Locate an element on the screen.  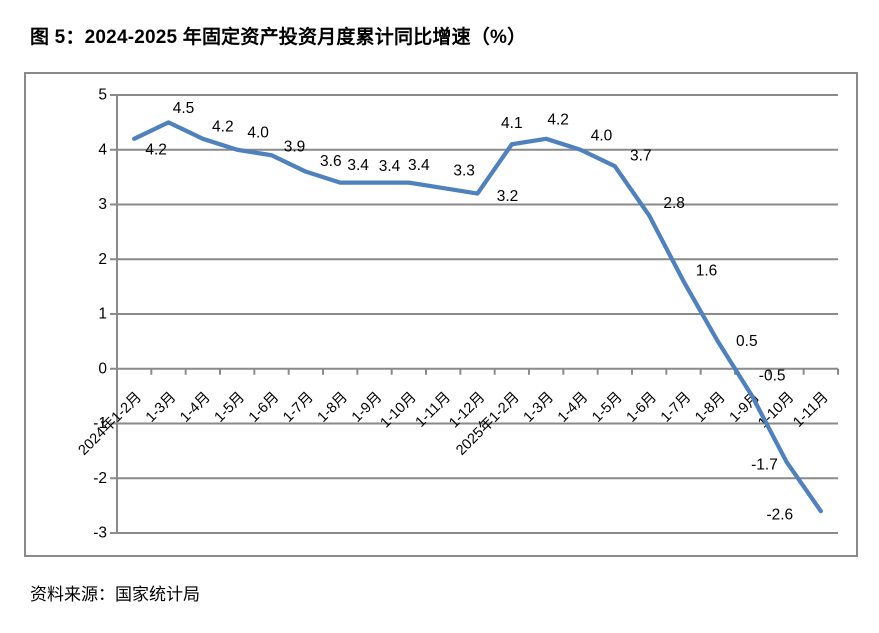
y-tick-label: 4 is located at coordinates (102, 149).